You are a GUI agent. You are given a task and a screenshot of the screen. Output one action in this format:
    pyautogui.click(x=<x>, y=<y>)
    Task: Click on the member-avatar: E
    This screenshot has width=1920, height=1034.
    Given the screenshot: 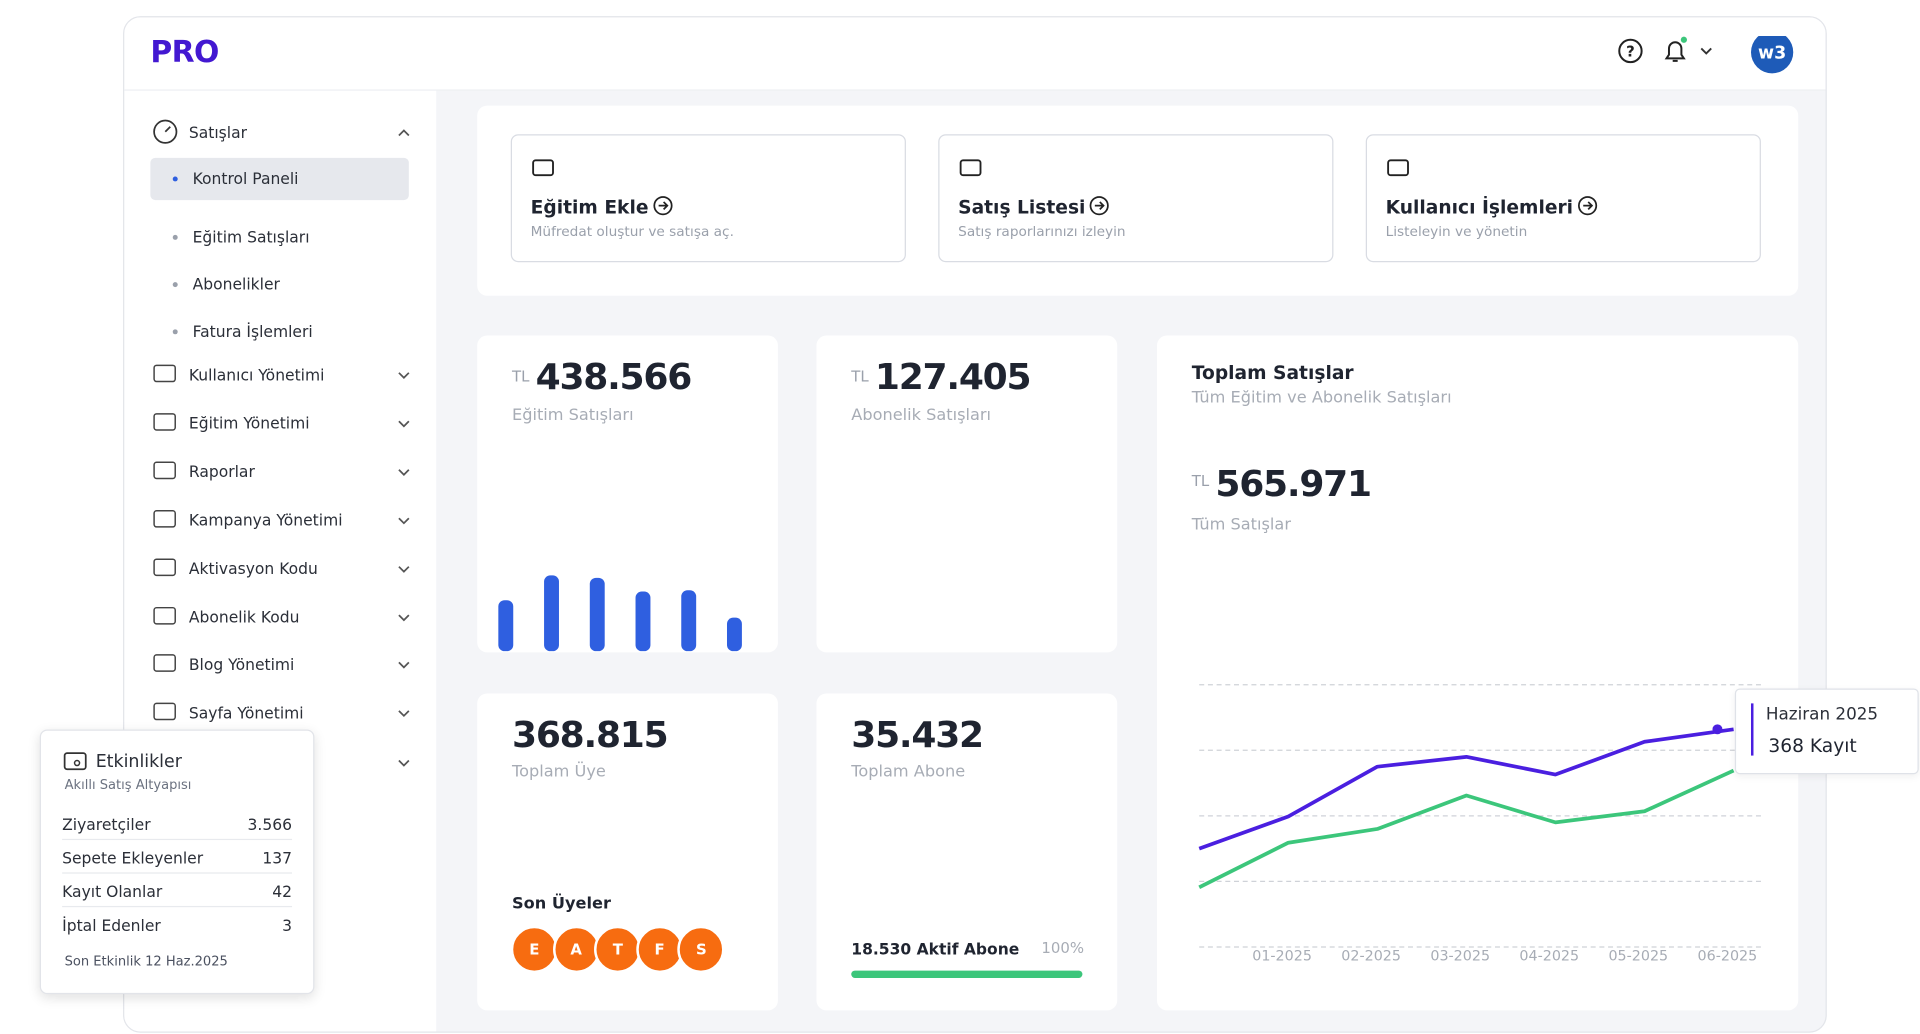 What is the action you would take?
    pyautogui.click(x=534, y=949)
    